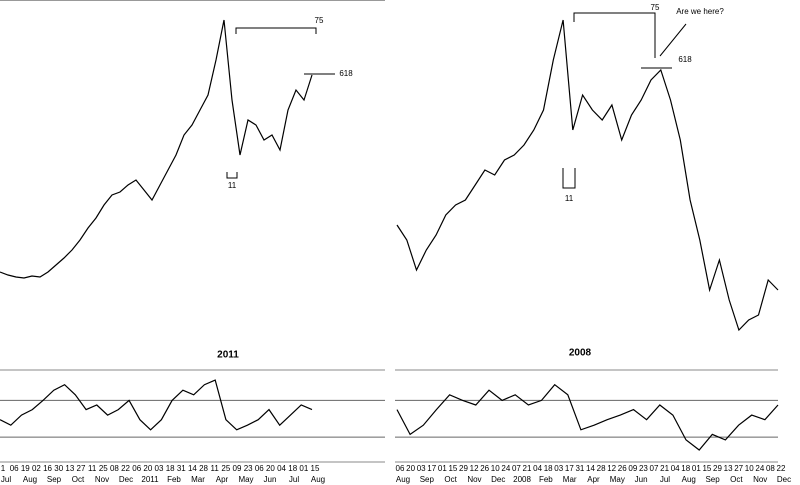 This screenshot has height=485, width=800. What do you see at coordinates (92, 468) in the screenshot?
I see `x-tick-label: 11` at bounding box center [92, 468].